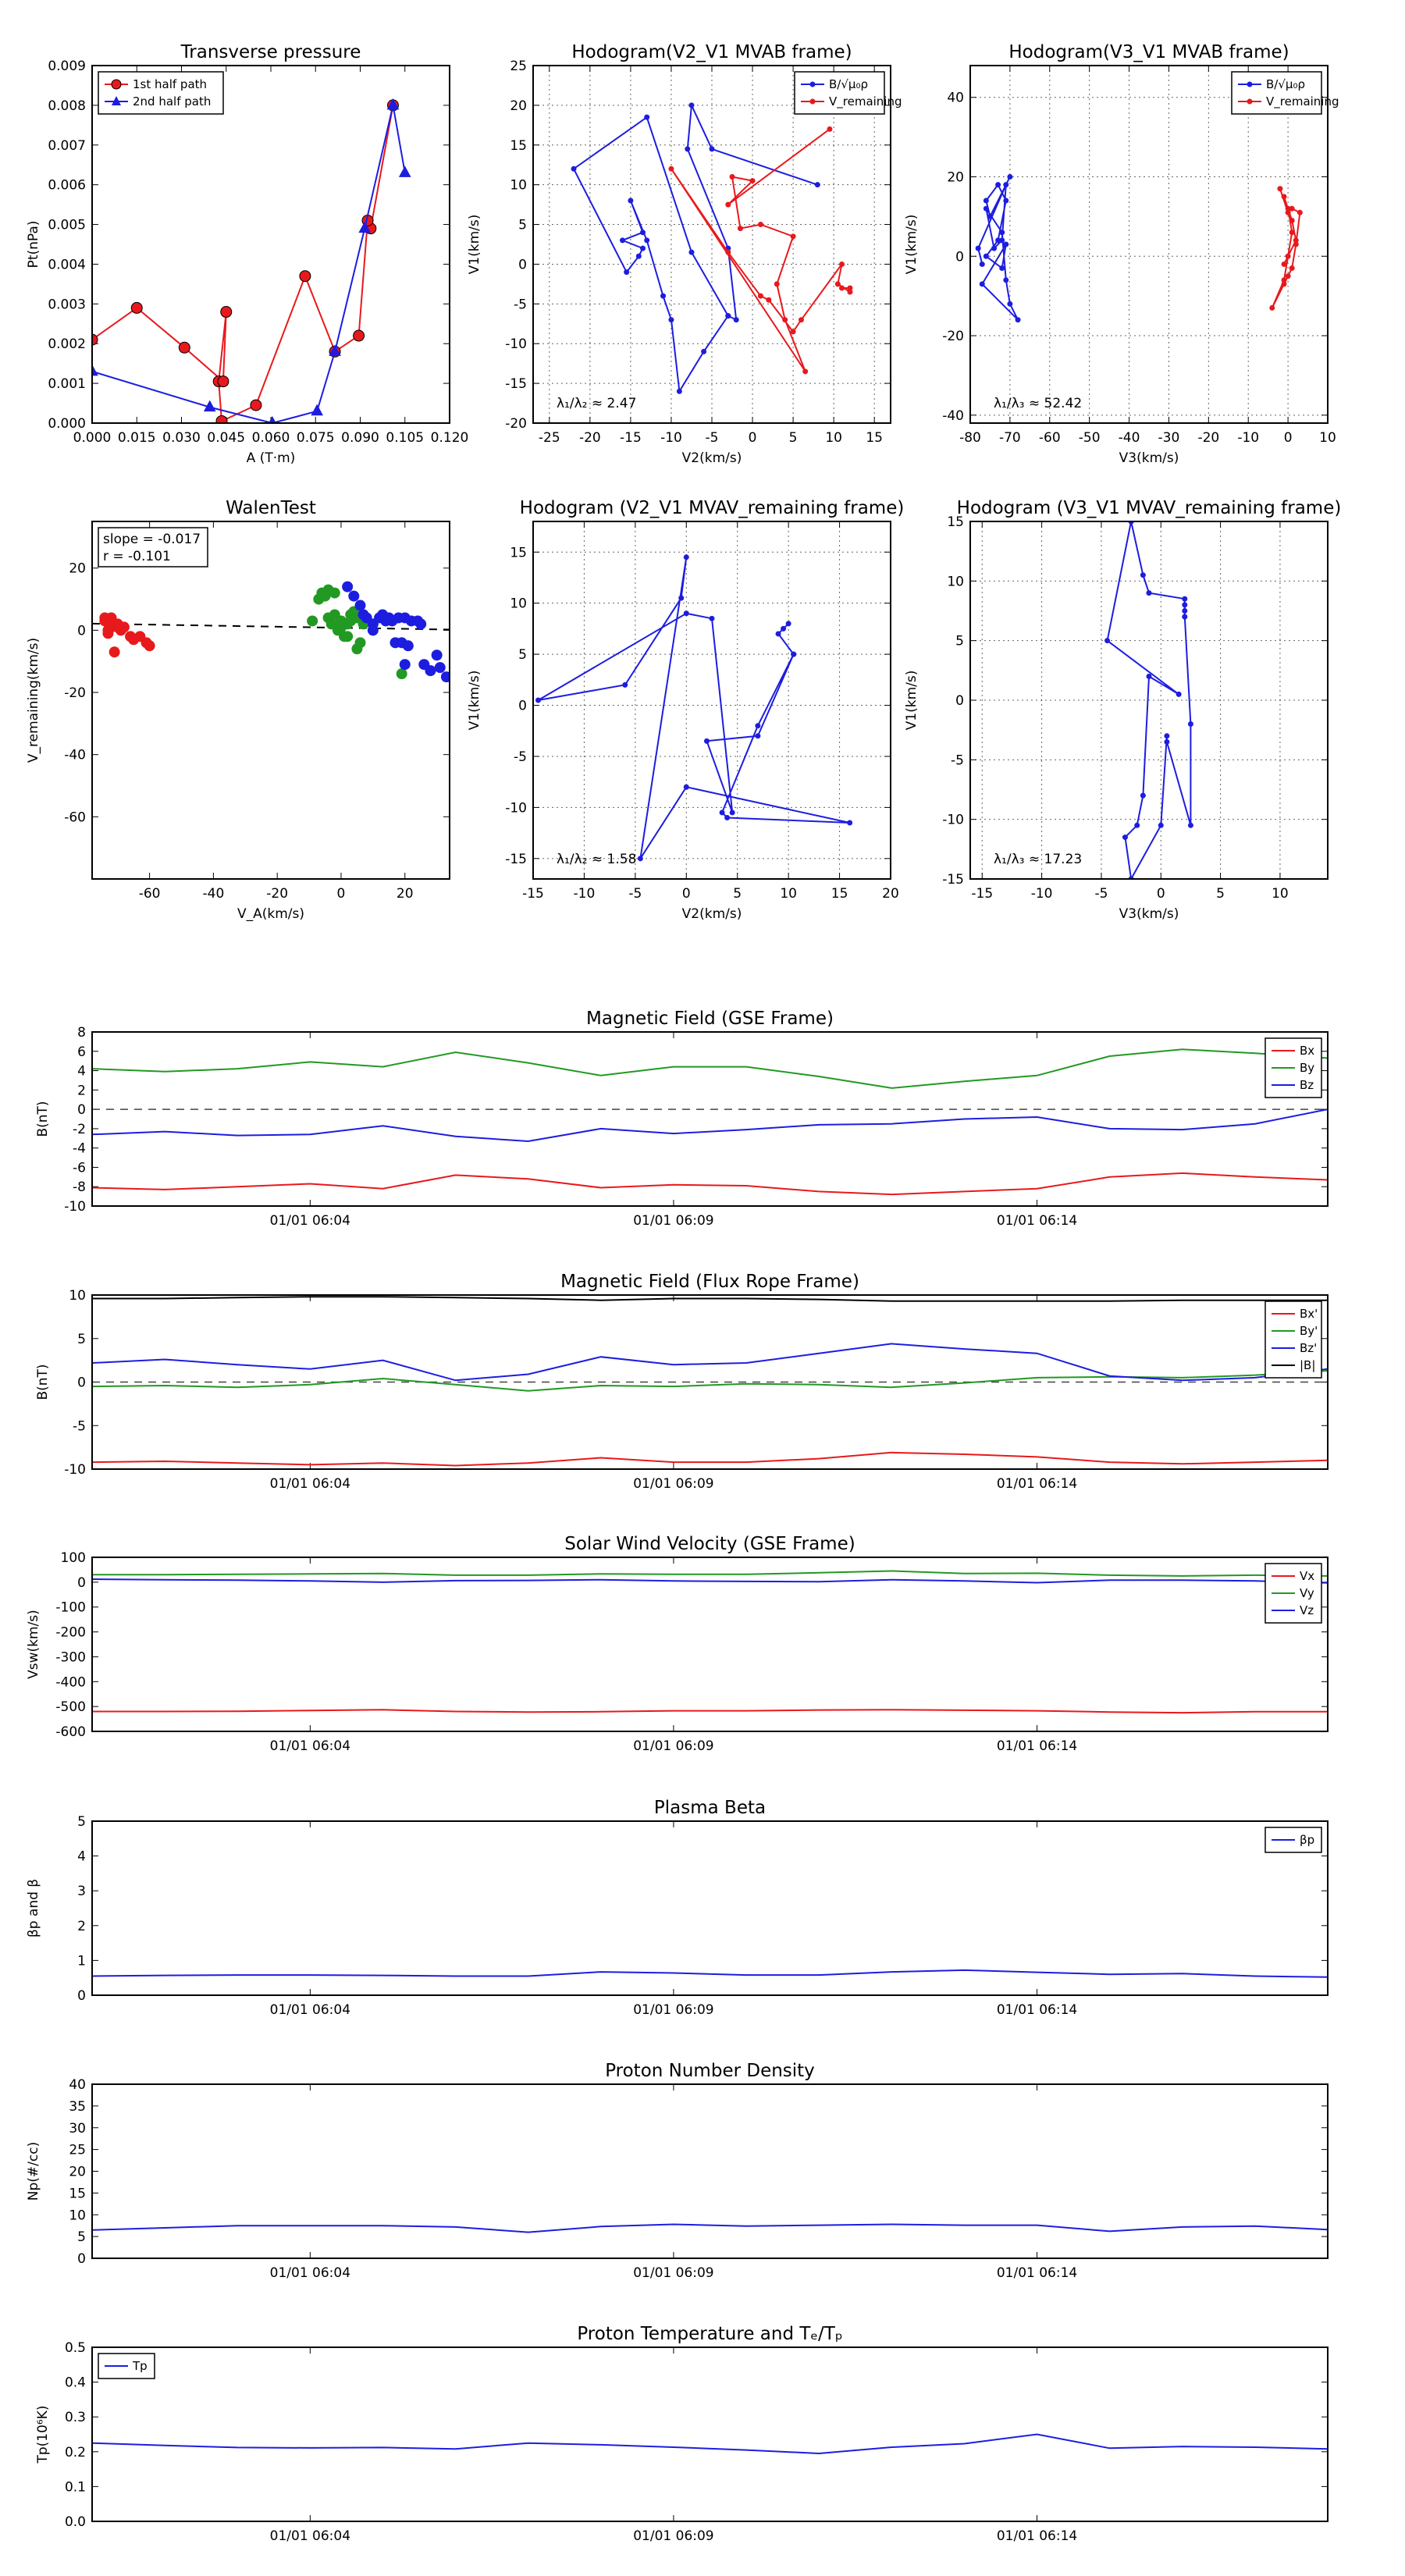 Image resolution: width=1405 pixels, height=2576 pixels. I want to click on x-tick-label: -5, so click(635, 894).